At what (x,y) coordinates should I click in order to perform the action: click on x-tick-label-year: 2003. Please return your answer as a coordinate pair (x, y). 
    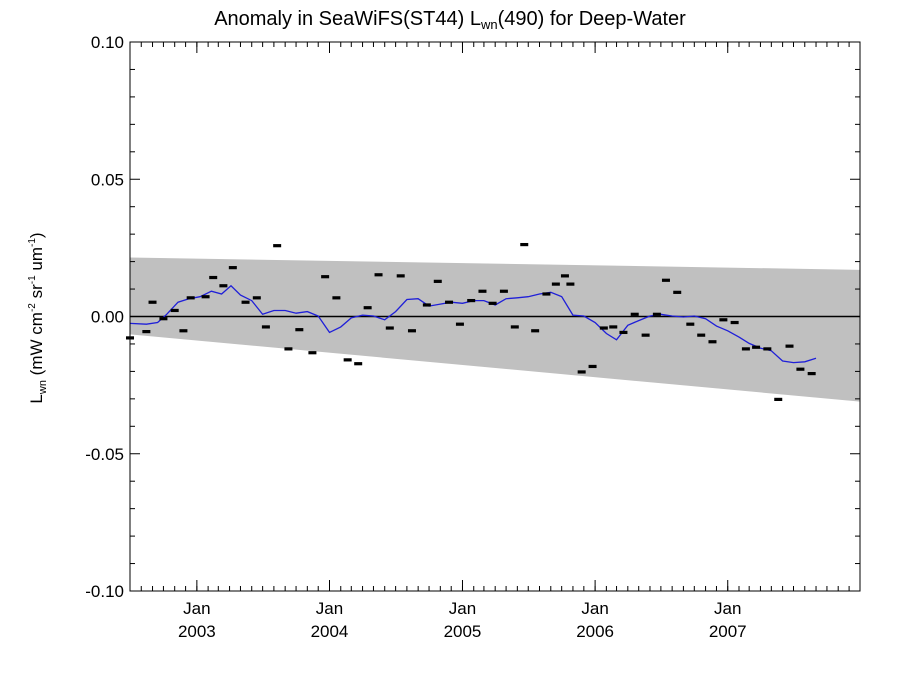
    Looking at the image, I should click on (197, 631).